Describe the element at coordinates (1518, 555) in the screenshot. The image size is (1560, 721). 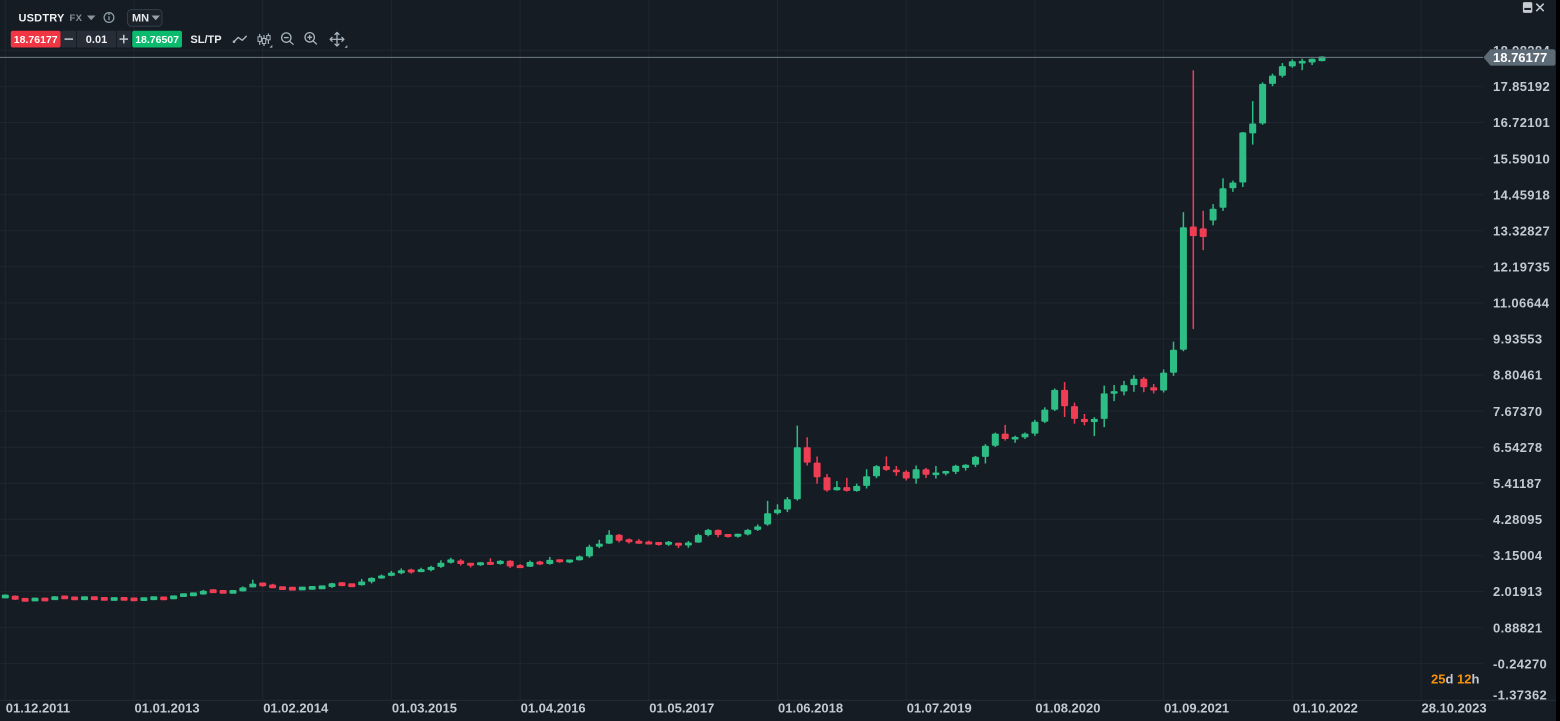
I see `svg-text: 3.15004` at that location.